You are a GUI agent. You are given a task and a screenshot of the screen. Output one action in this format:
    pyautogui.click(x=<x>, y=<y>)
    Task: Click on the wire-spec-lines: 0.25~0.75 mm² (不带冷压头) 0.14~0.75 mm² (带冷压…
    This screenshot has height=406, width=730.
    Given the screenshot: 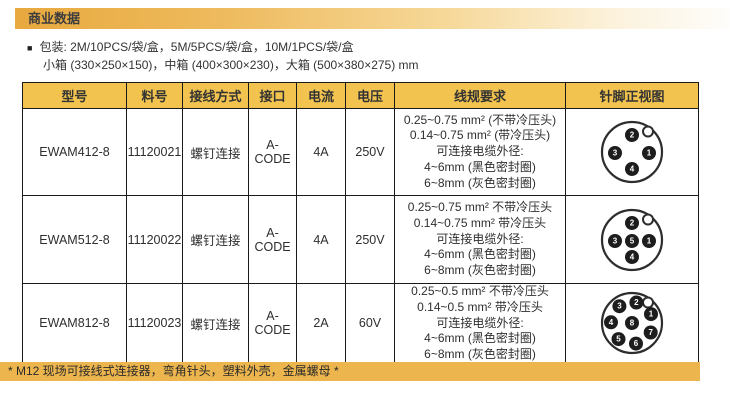 What is the action you would take?
    pyautogui.click(x=480, y=152)
    